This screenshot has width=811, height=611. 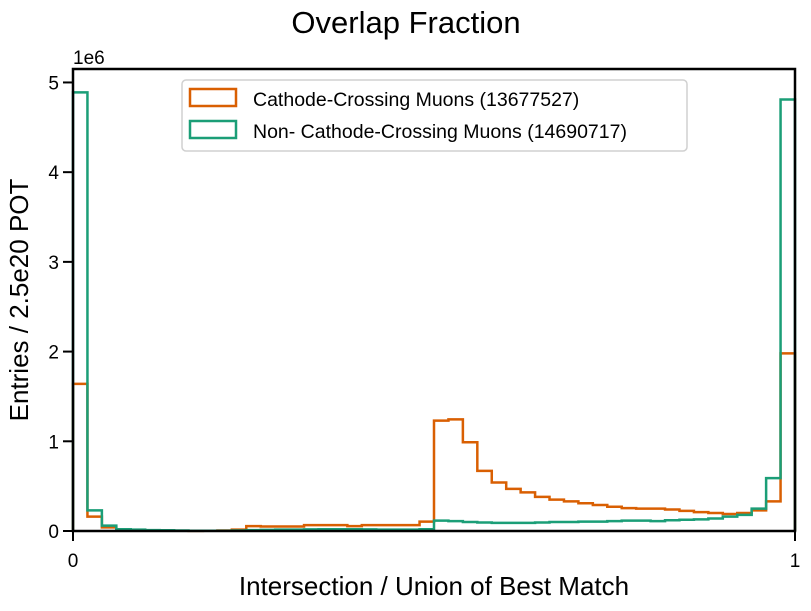 I want to click on legend-label-cathode-crossing: Cathode-Crossing Muons (13677527), so click(x=416, y=100).